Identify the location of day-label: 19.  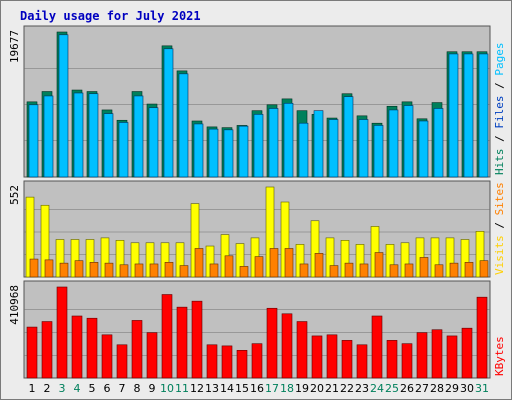
(302, 388).